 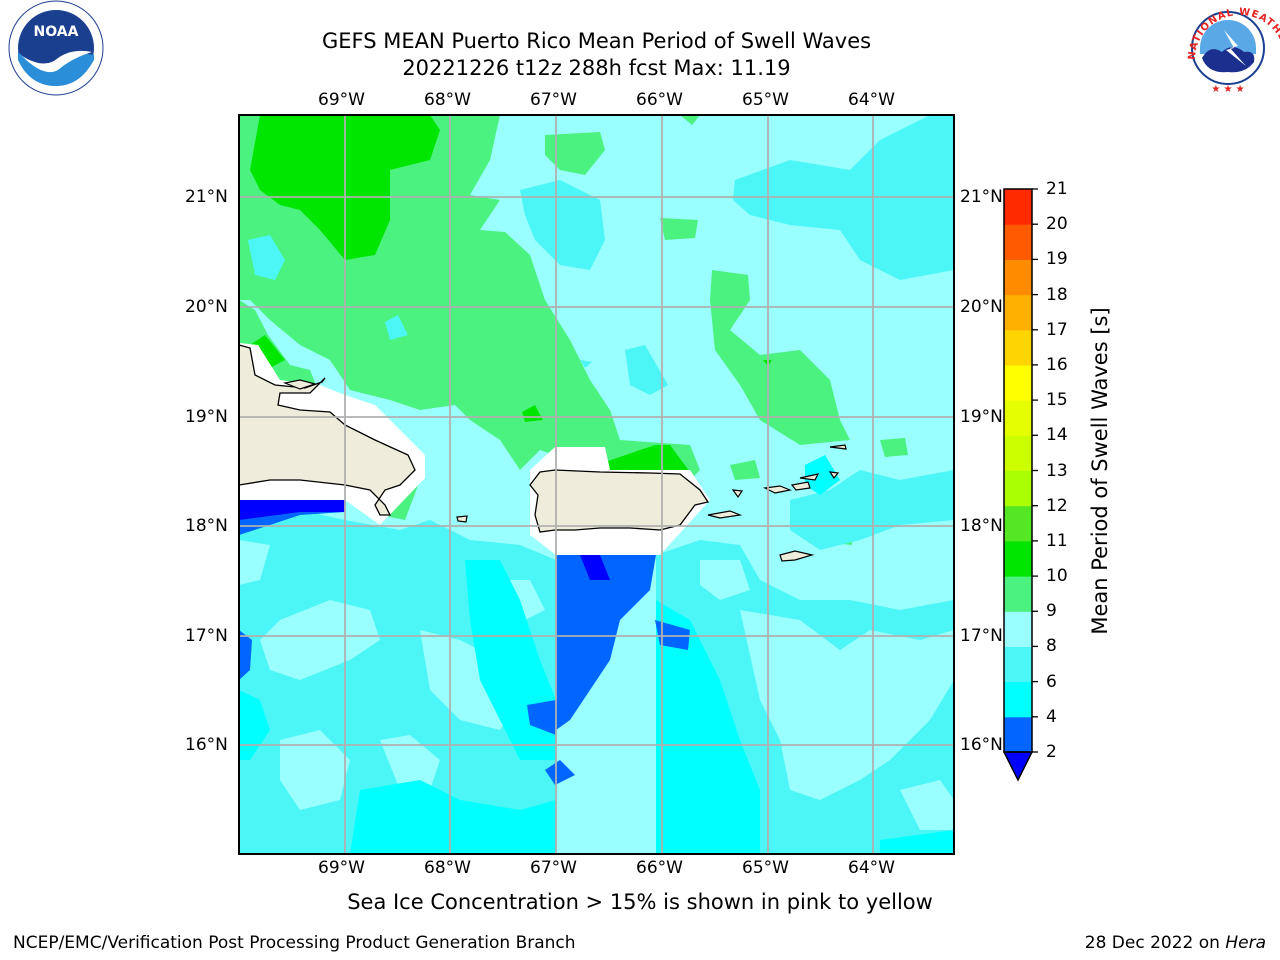 I want to click on nws-stars-icon: ★ ★ ★, so click(x=1227, y=89).